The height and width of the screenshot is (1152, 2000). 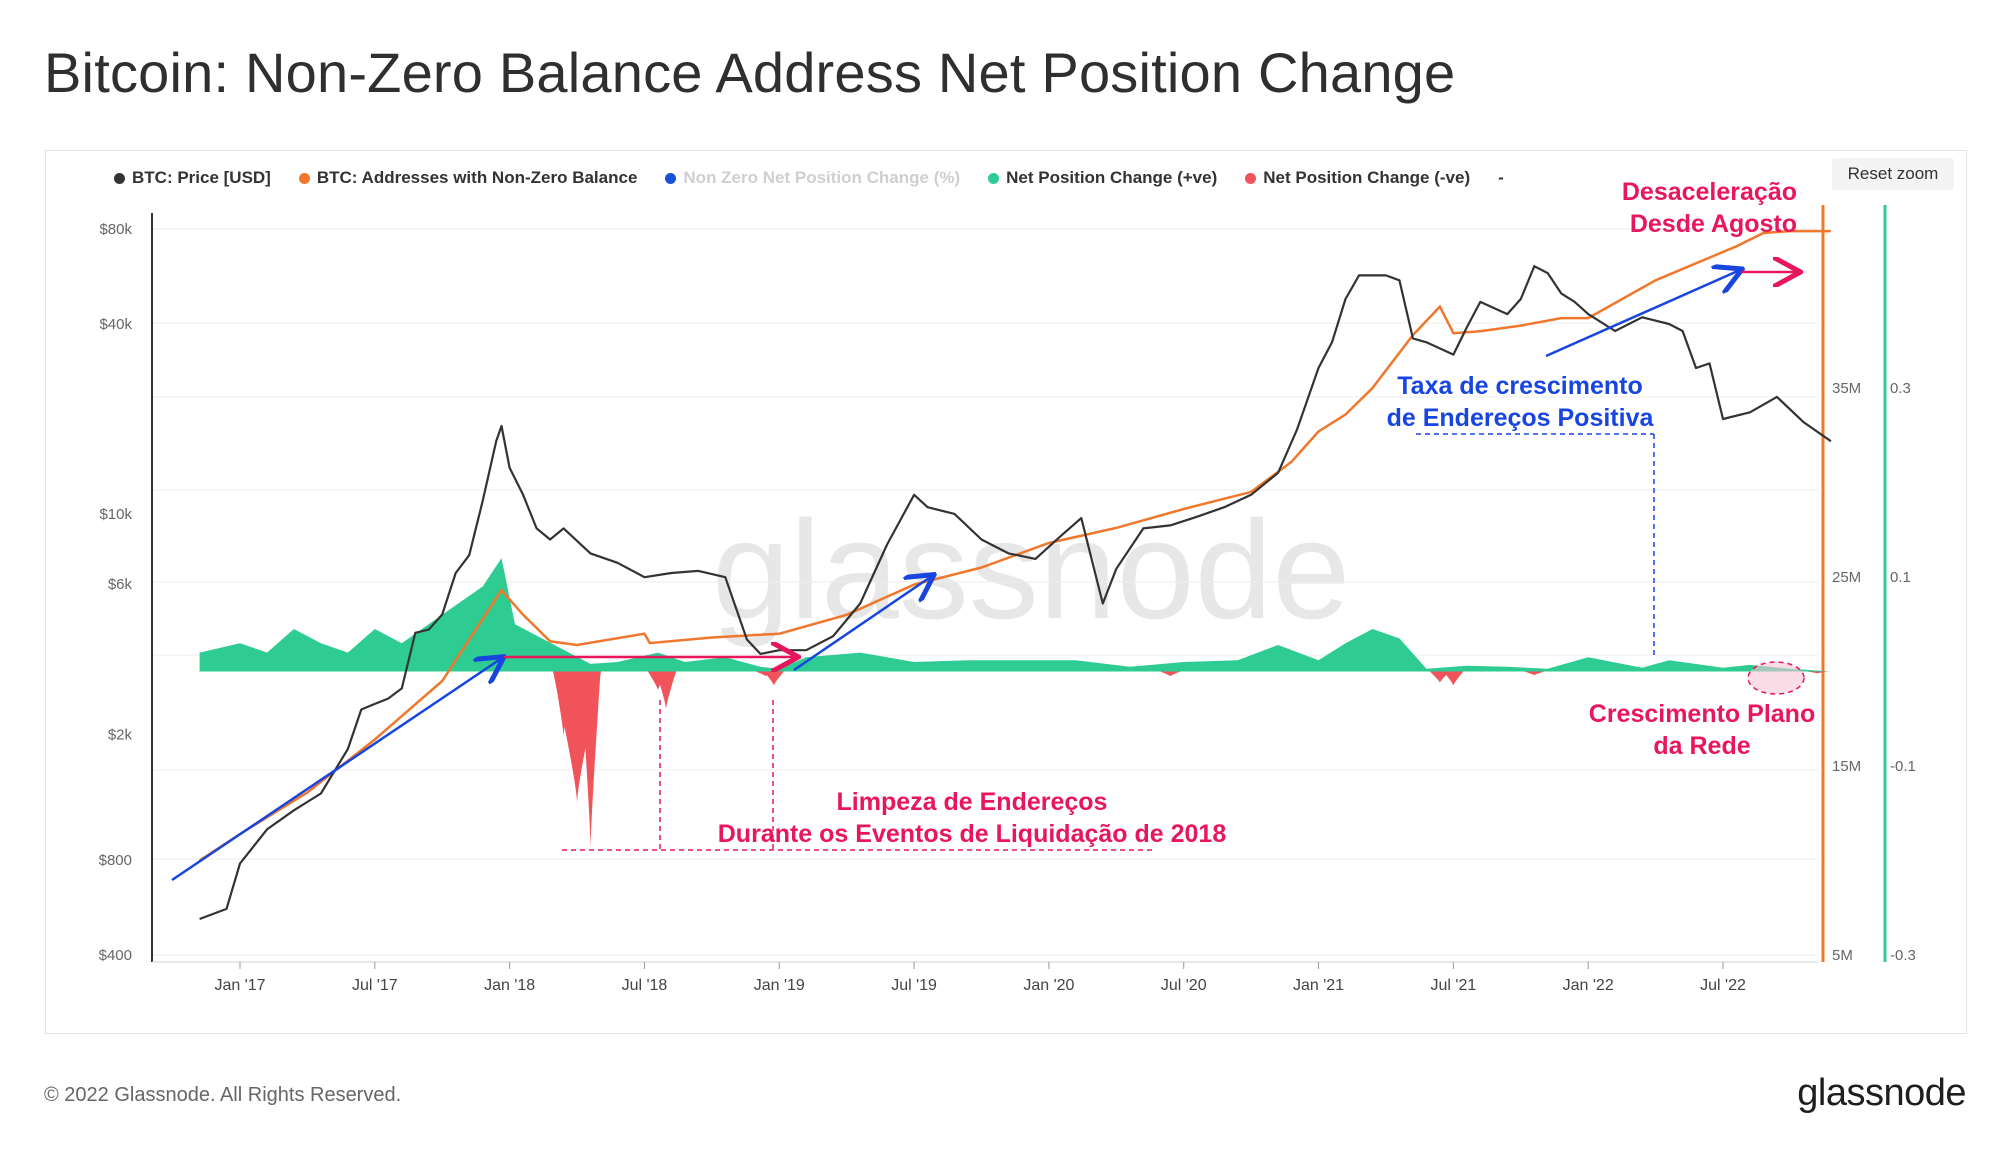 I want to click on legend-label-negative: Net Position Change (-ve), so click(x=1367, y=177).